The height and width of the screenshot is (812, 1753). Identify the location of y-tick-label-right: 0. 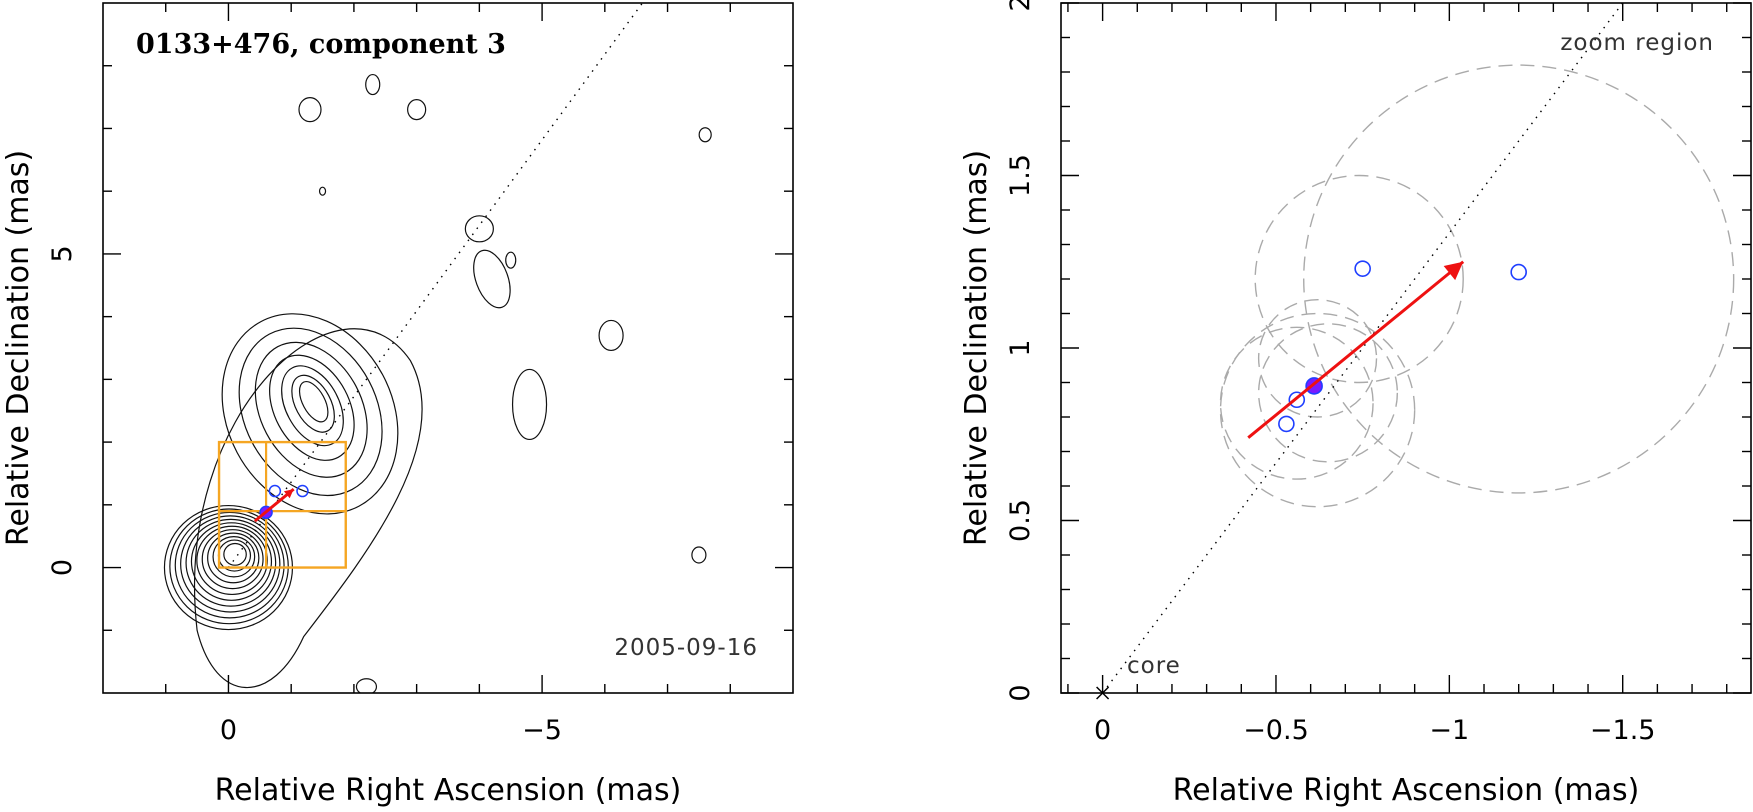
(1020, 692).